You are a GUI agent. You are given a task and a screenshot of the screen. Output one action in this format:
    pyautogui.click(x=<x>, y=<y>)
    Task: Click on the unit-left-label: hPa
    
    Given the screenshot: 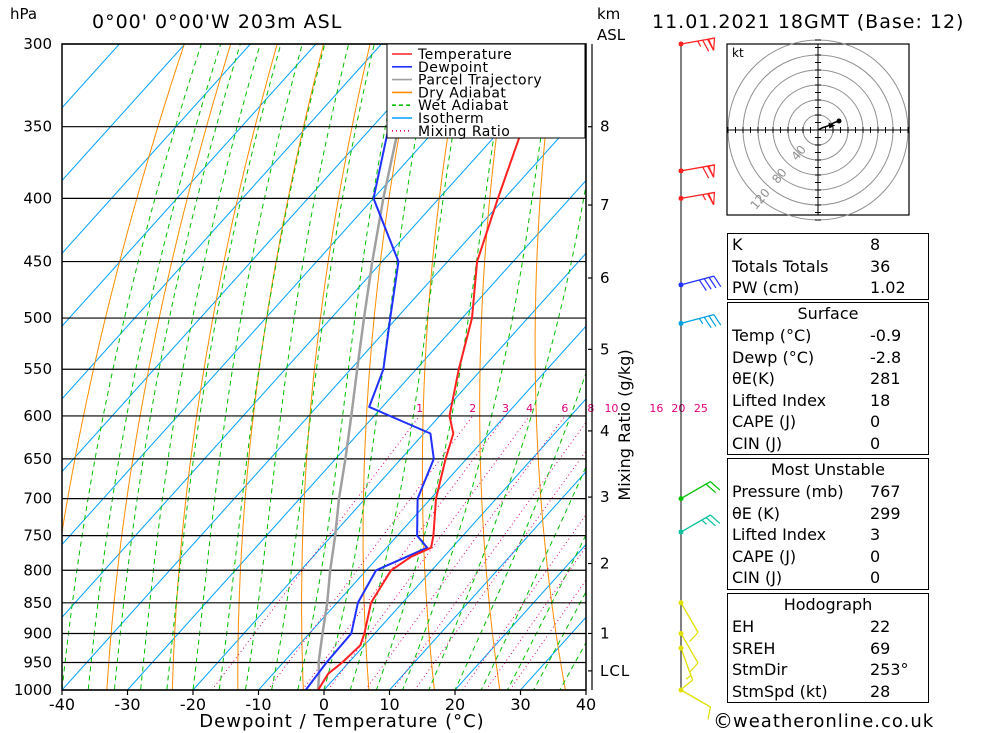 What is the action you would take?
    pyautogui.click(x=23, y=14)
    